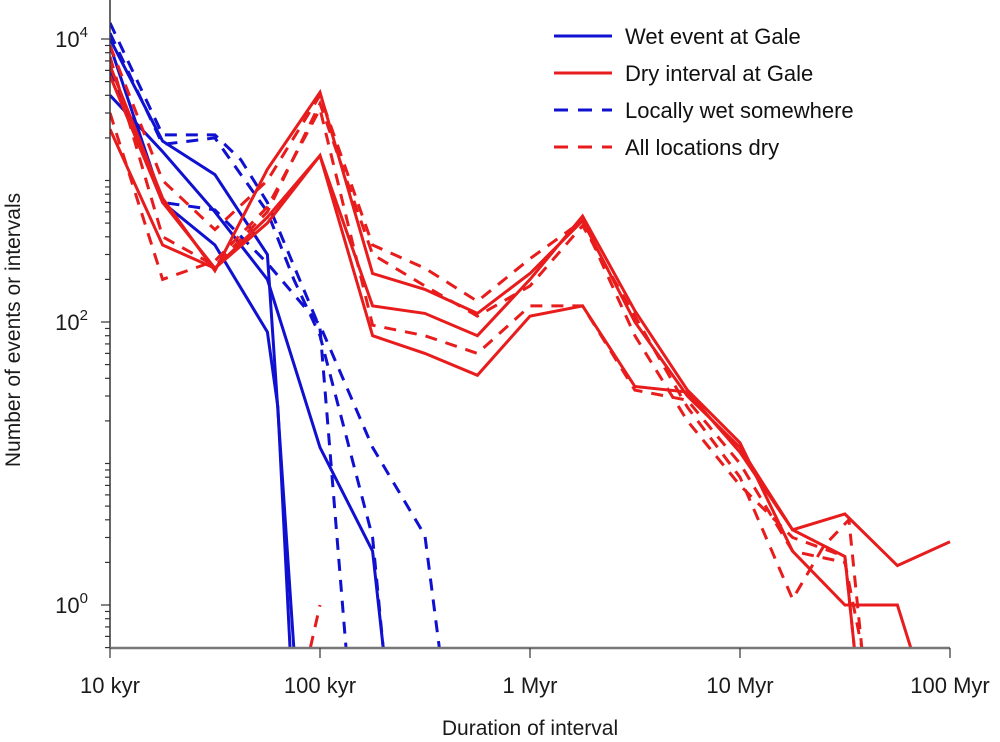 The width and height of the screenshot is (1000, 742). What do you see at coordinates (702, 147) in the screenshot?
I see `legend-label-all-dry: All locations dry` at bounding box center [702, 147].